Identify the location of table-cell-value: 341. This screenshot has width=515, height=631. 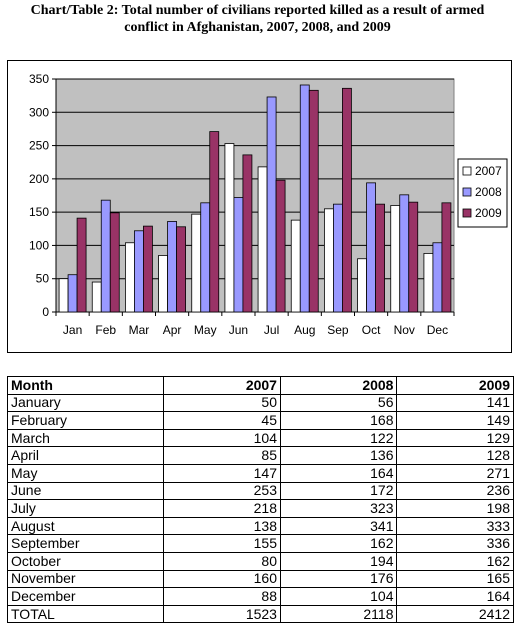
(338, 526).